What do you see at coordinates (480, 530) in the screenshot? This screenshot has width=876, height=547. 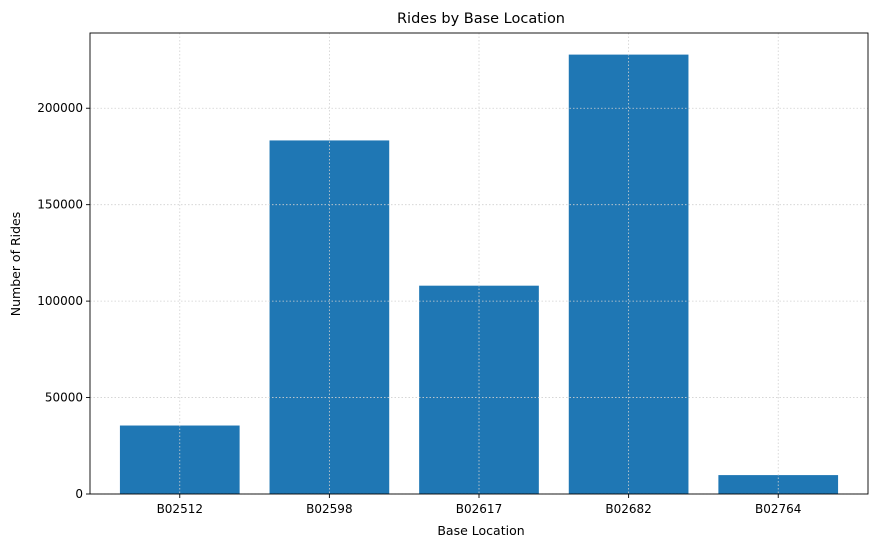 I see `x-axis-label: Base Location` at bounding box center [480, 530].